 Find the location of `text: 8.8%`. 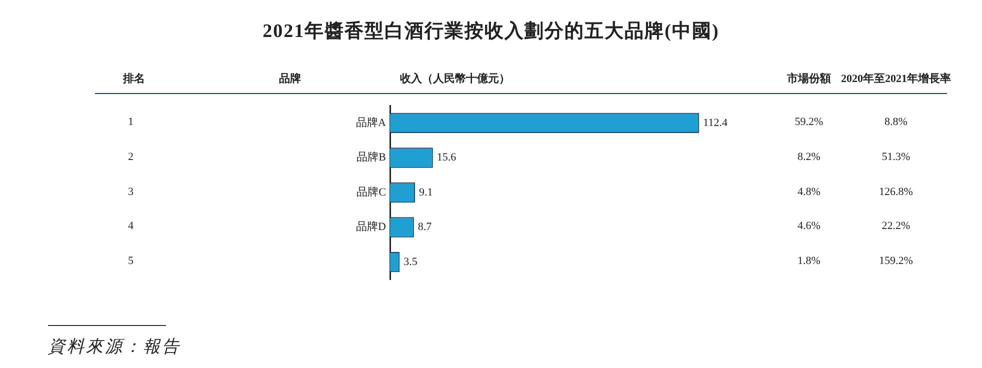

text: 8.8% is located at coordinates (896, 122).